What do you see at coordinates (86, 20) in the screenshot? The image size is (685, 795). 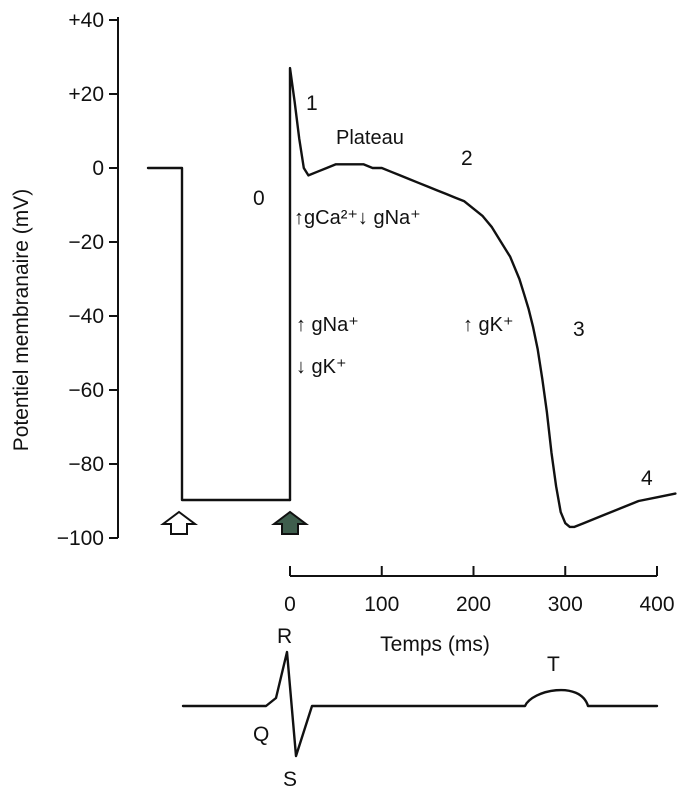 I see `y-tick-label: +40` at bounding box center [86, 20].